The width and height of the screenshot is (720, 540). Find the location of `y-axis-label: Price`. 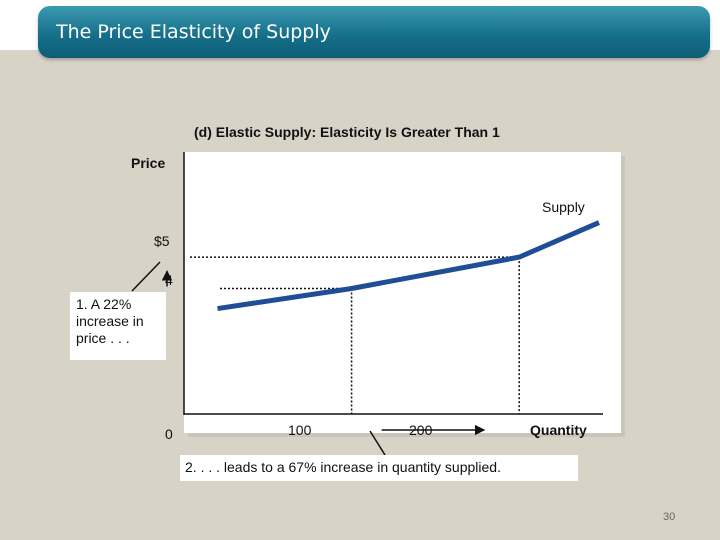

y-axis-label: Price is located at coordinates (148, 163).